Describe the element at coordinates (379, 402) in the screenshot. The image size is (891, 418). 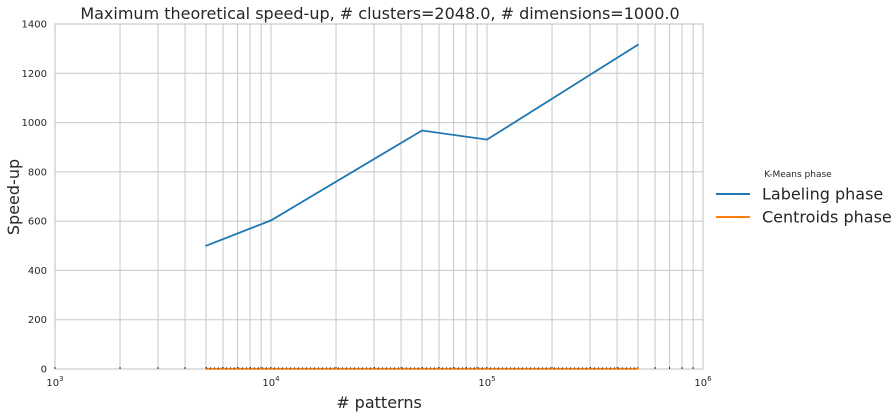
I see `x-axis-label: # patterns` at that location.